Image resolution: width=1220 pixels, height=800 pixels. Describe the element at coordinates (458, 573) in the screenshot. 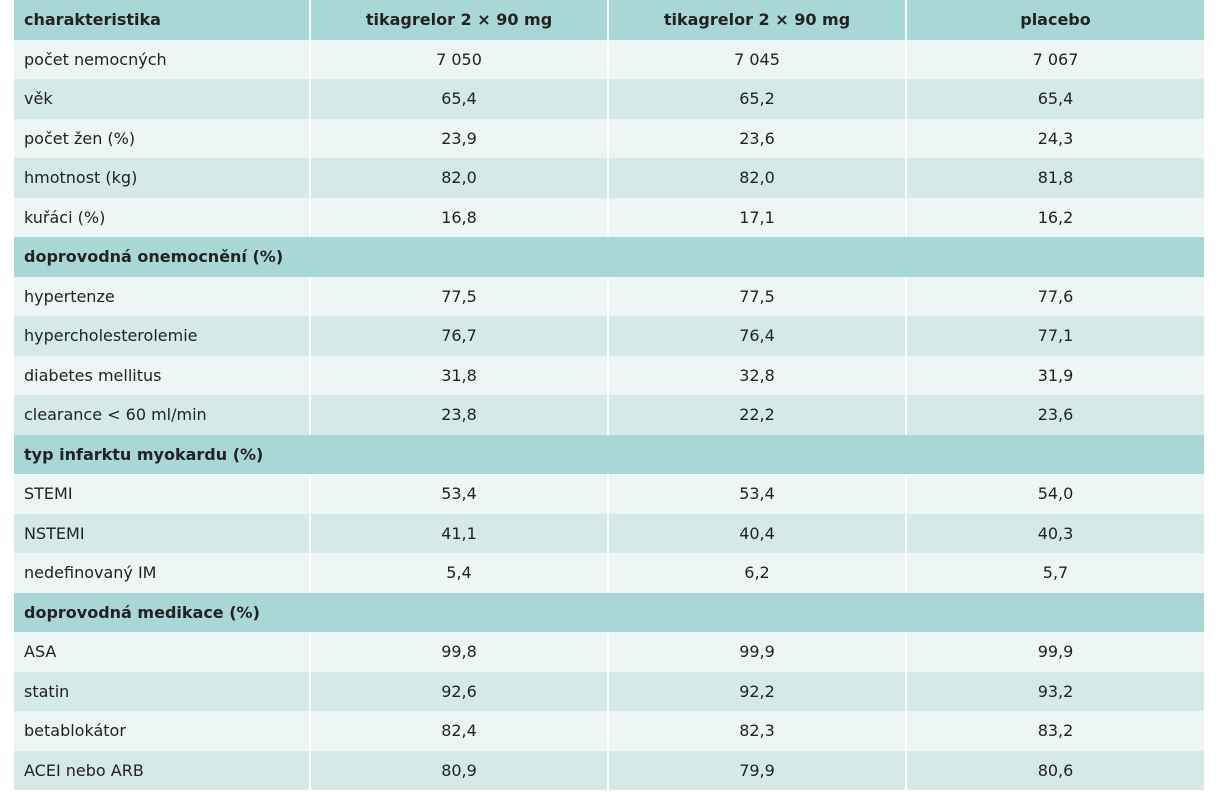

I see `value-cell: 5,4` at that location.